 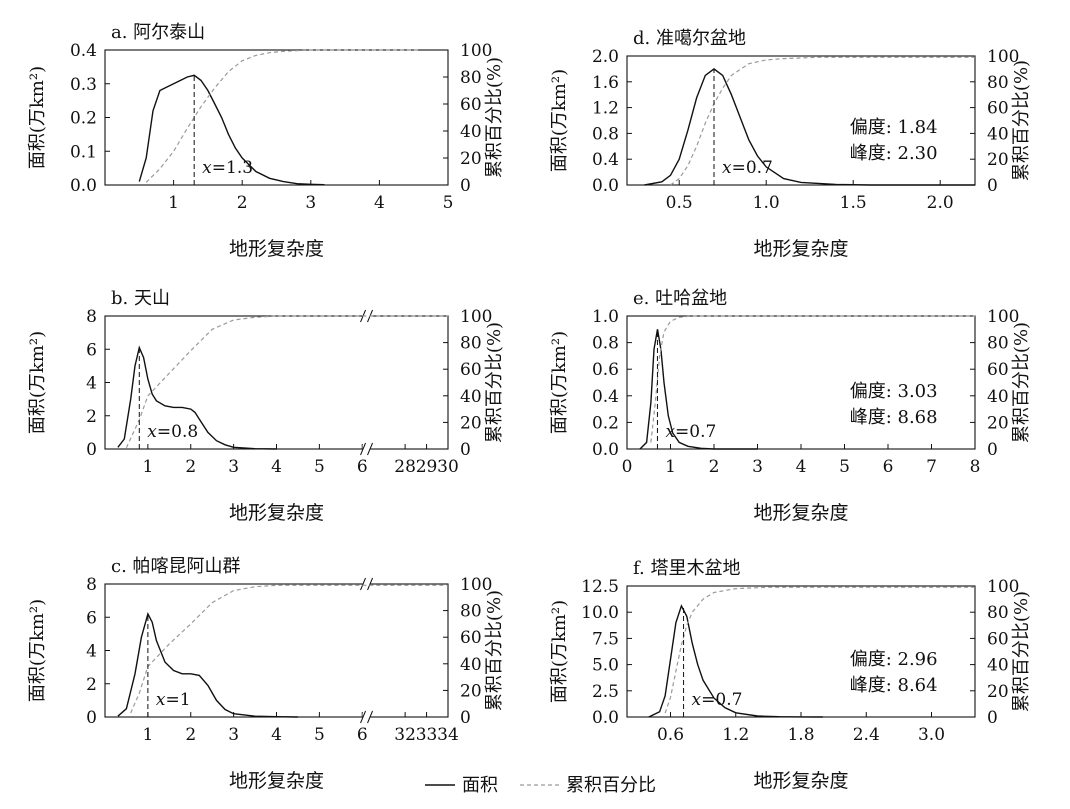 What do you see at coordinates (600, 587) in the screenshot?
I see `y-tick-label: 12.5` at bounding box center [600, 587].